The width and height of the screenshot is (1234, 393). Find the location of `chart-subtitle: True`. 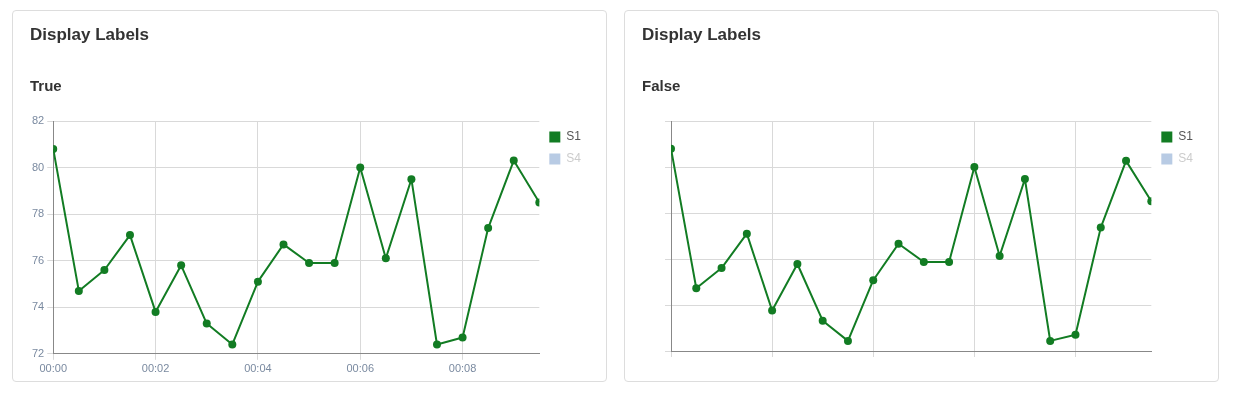

chart-subtitle: True is located at coordinates (46, 85).